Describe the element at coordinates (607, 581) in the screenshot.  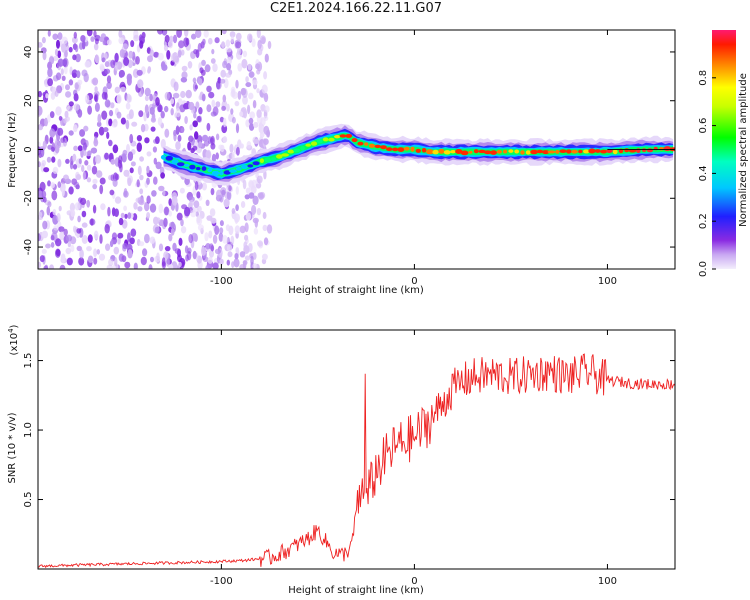
I see `x-tick-label: 100` at that location.